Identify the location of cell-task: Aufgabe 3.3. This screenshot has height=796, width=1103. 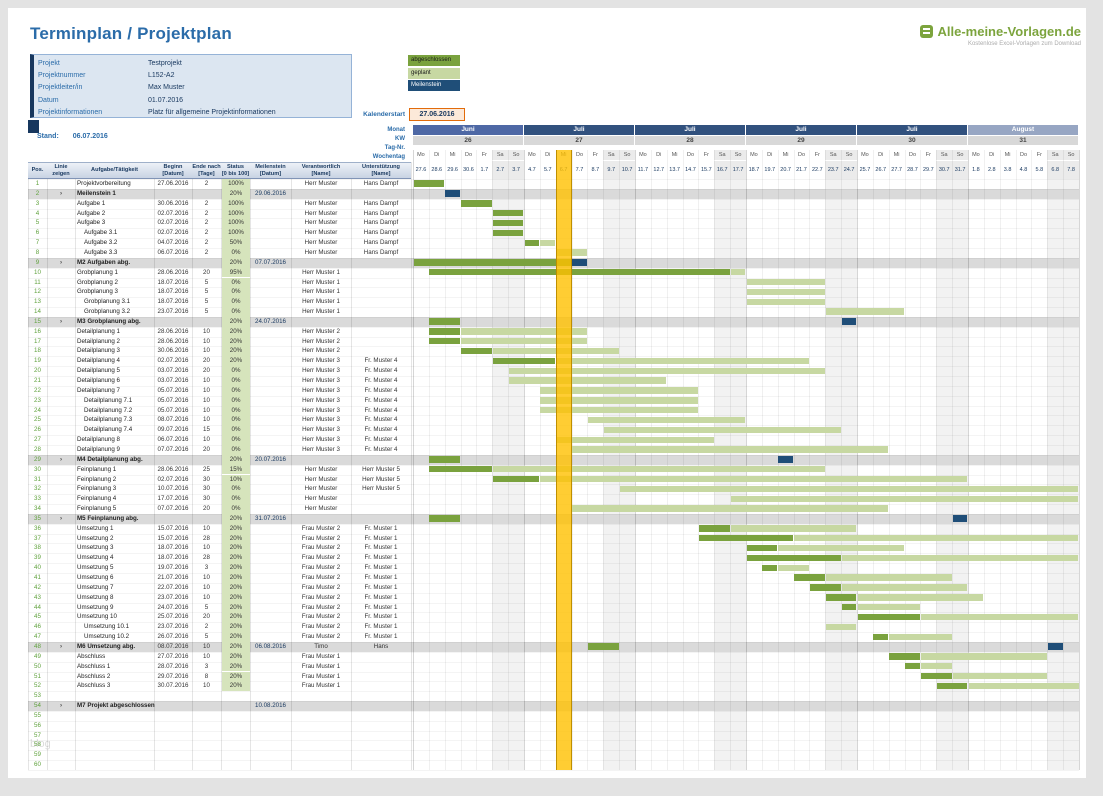
(101, 252).